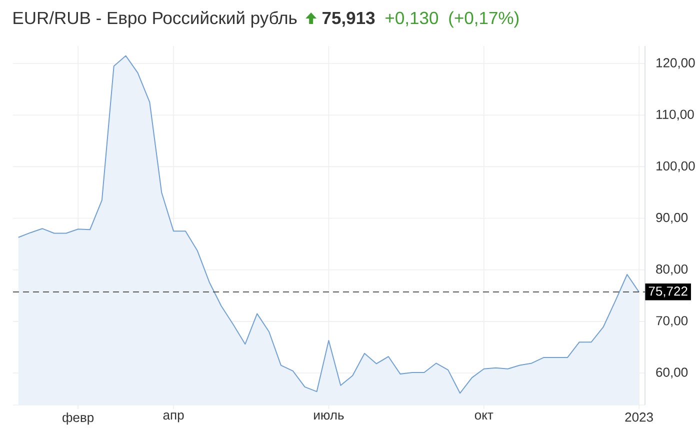 The image size is (700, 432). What do you see at coordinates (329, 416) in the screenshot?
I see `x-tick-label: июль` at bounding box center [329, 416].